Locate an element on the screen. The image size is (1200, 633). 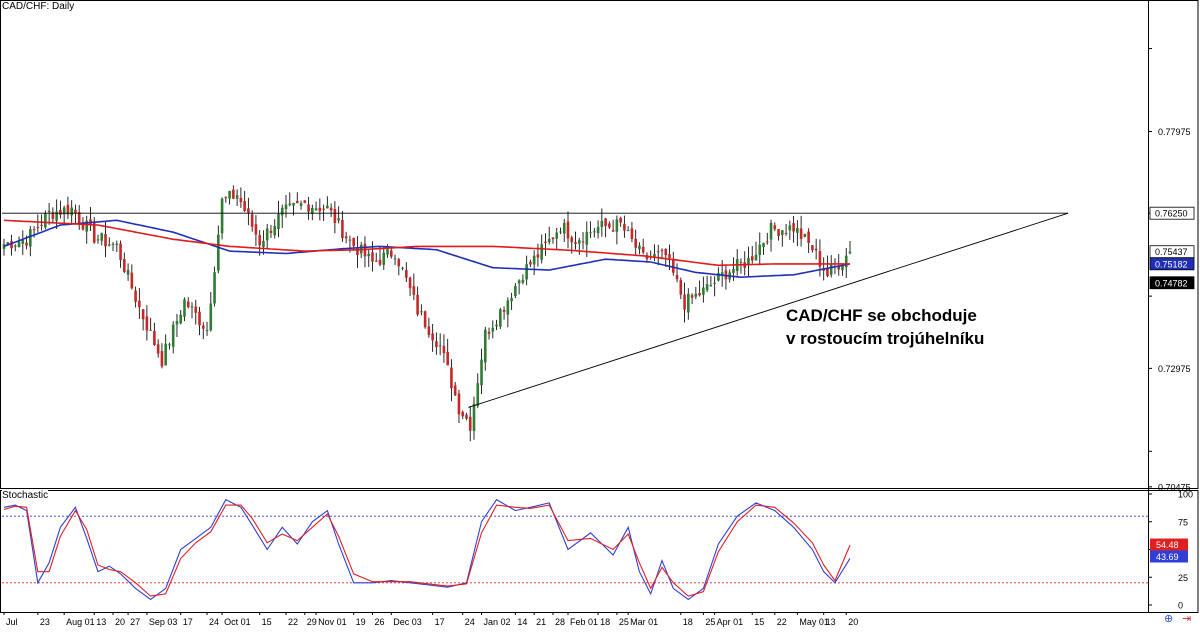
stochastic-value-label: 43.69 is located at coordinates (1167, 557).